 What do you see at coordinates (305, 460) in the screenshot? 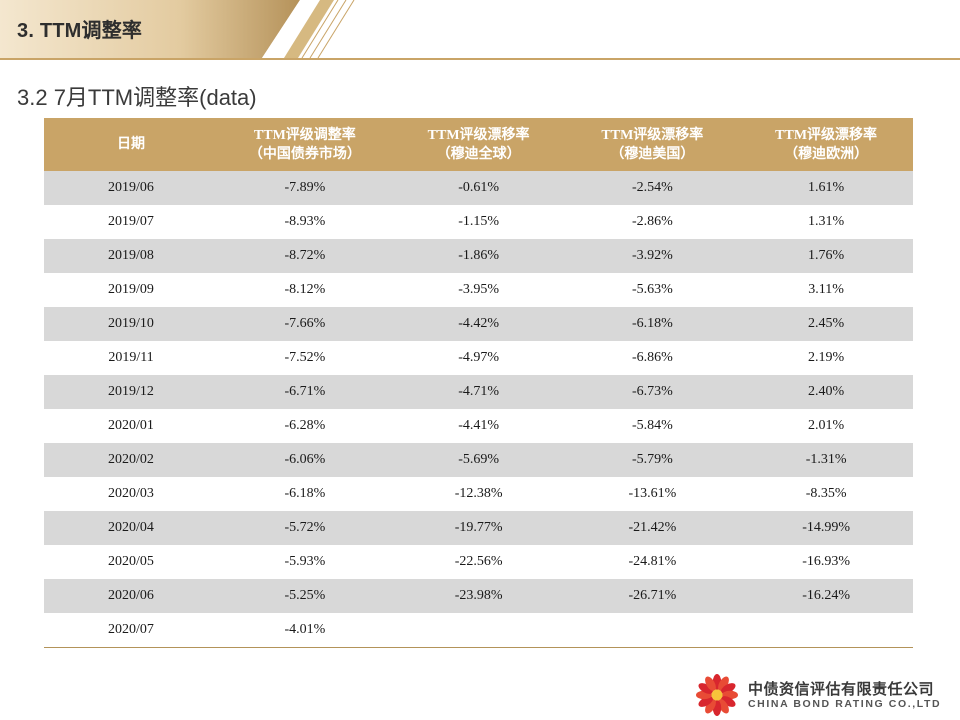
I see `rate-cell: -6.06%` at bounding box center [305, 460].